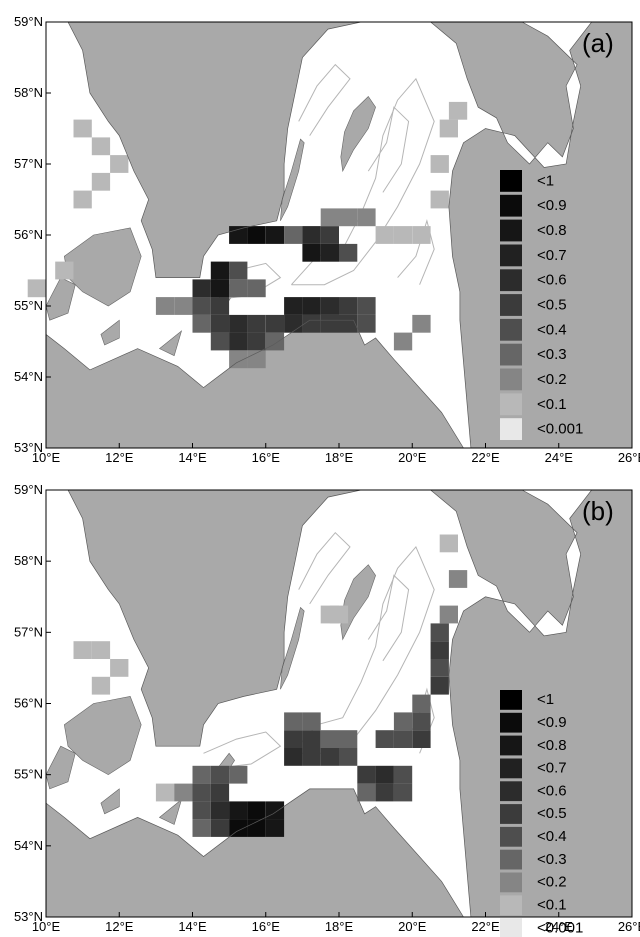 This screenshot has width=640, height=937. Describe the element at coordinates (552, 905) in the screenshot. I see `legend-label: <0.1` at that location.